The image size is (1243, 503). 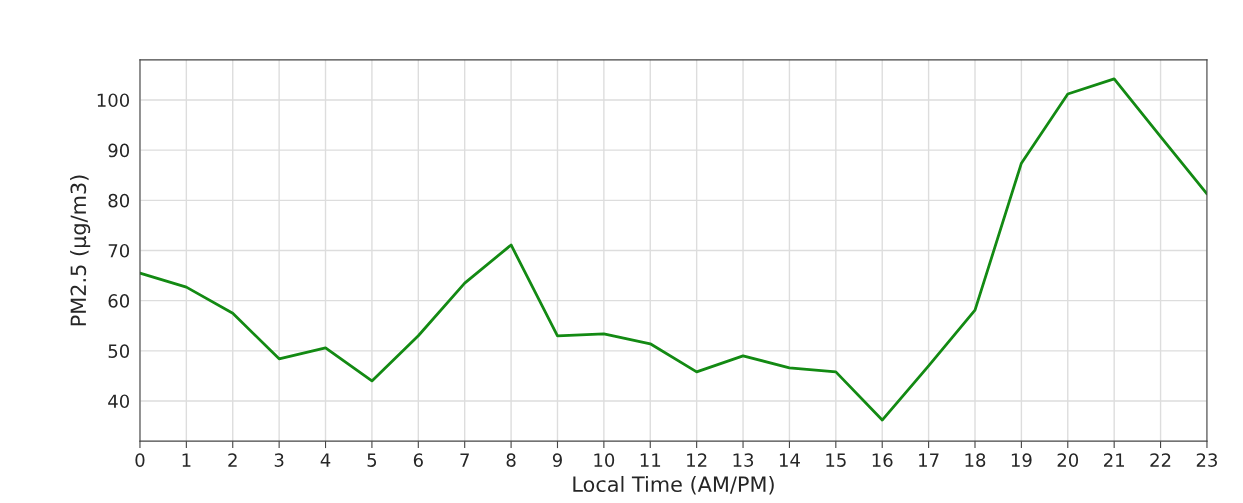 What do you see at coordinates (1068, 460) in the screenshot?
I see `x-tick-label: 20` at bounding box center [1068, 460].